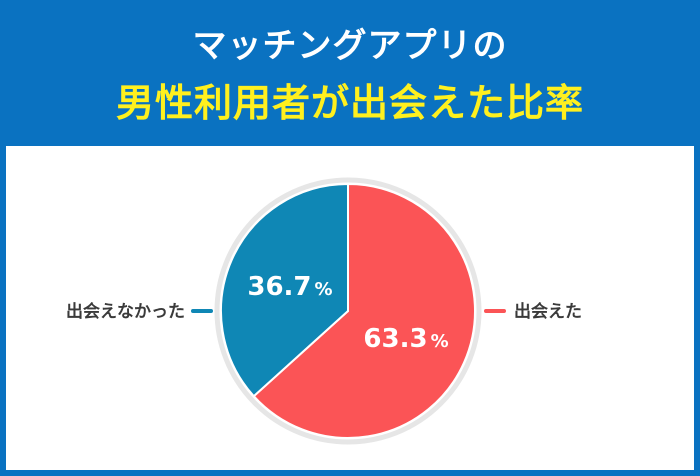  I want to click on slice-value-number: 36.7, so click(279, 287).